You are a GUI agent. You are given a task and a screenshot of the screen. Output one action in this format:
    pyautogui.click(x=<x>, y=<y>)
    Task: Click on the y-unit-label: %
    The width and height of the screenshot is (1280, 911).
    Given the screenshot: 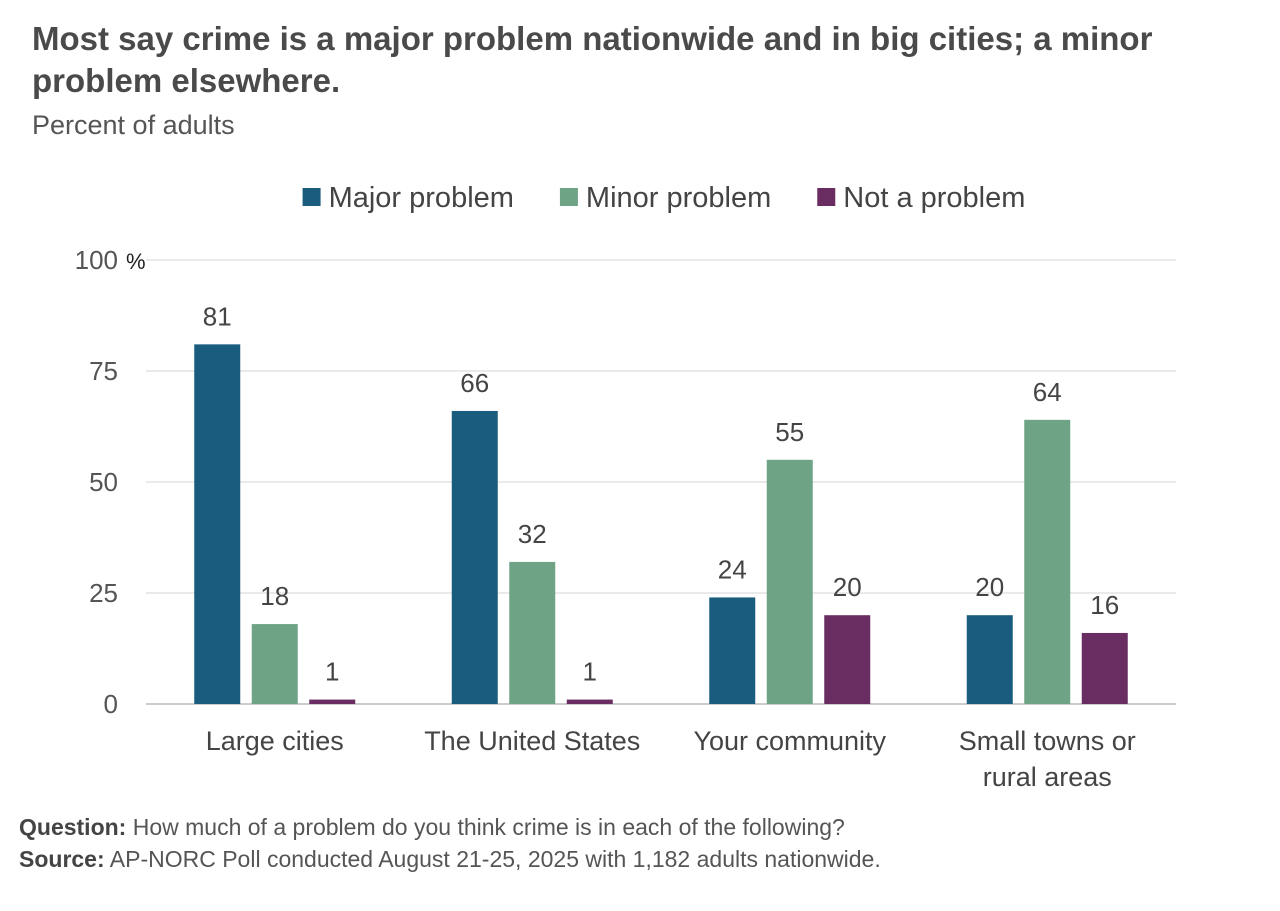 What is the action you would take?
    pyautogui.click(x=136, y=261)
    